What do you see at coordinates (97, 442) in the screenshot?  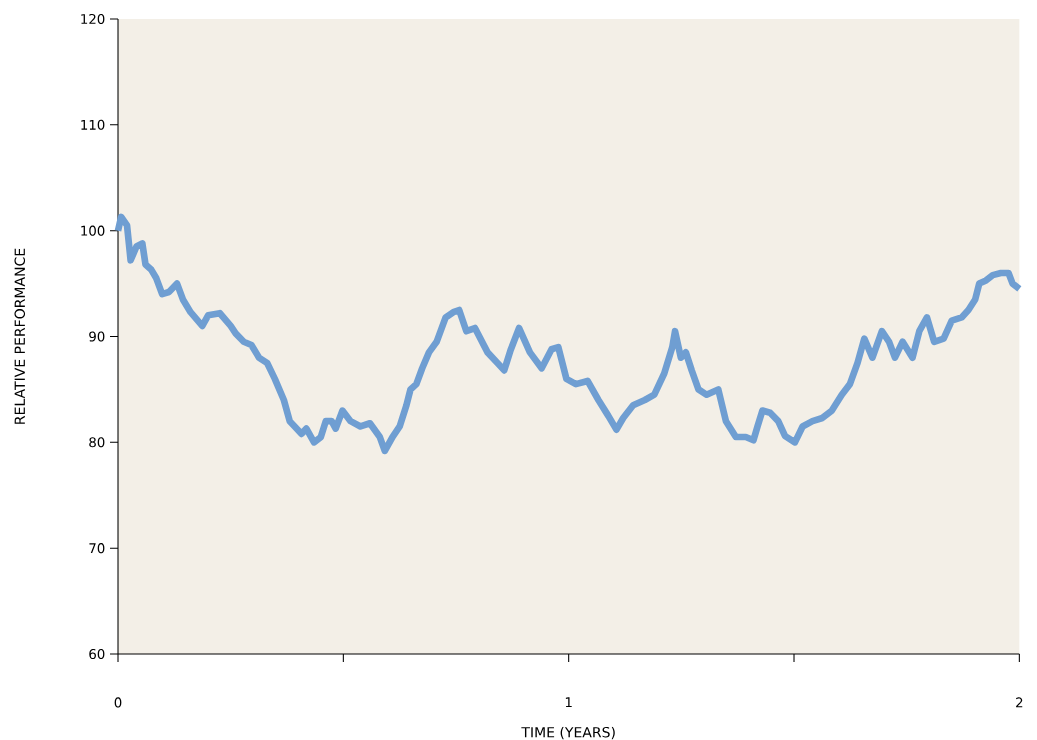 I see `y-tick-label: 80` at bounding box center [97, 442].